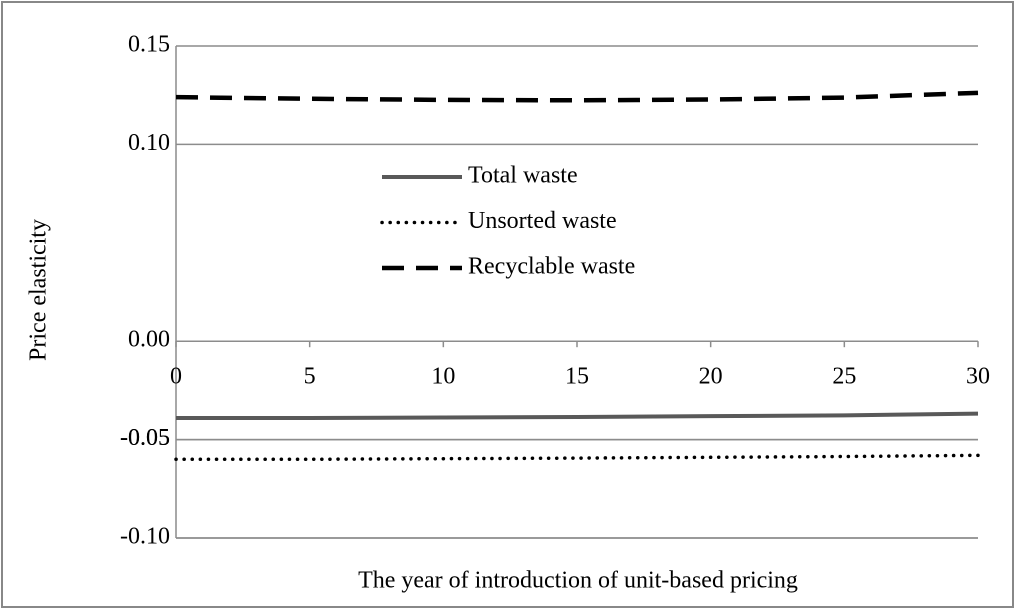 This screenshot has height=610, width=1016. What do you see at coordinates (310, 377) in the screenshot?
I see `x-tick-label: 5` at bounding box center [310, 377].